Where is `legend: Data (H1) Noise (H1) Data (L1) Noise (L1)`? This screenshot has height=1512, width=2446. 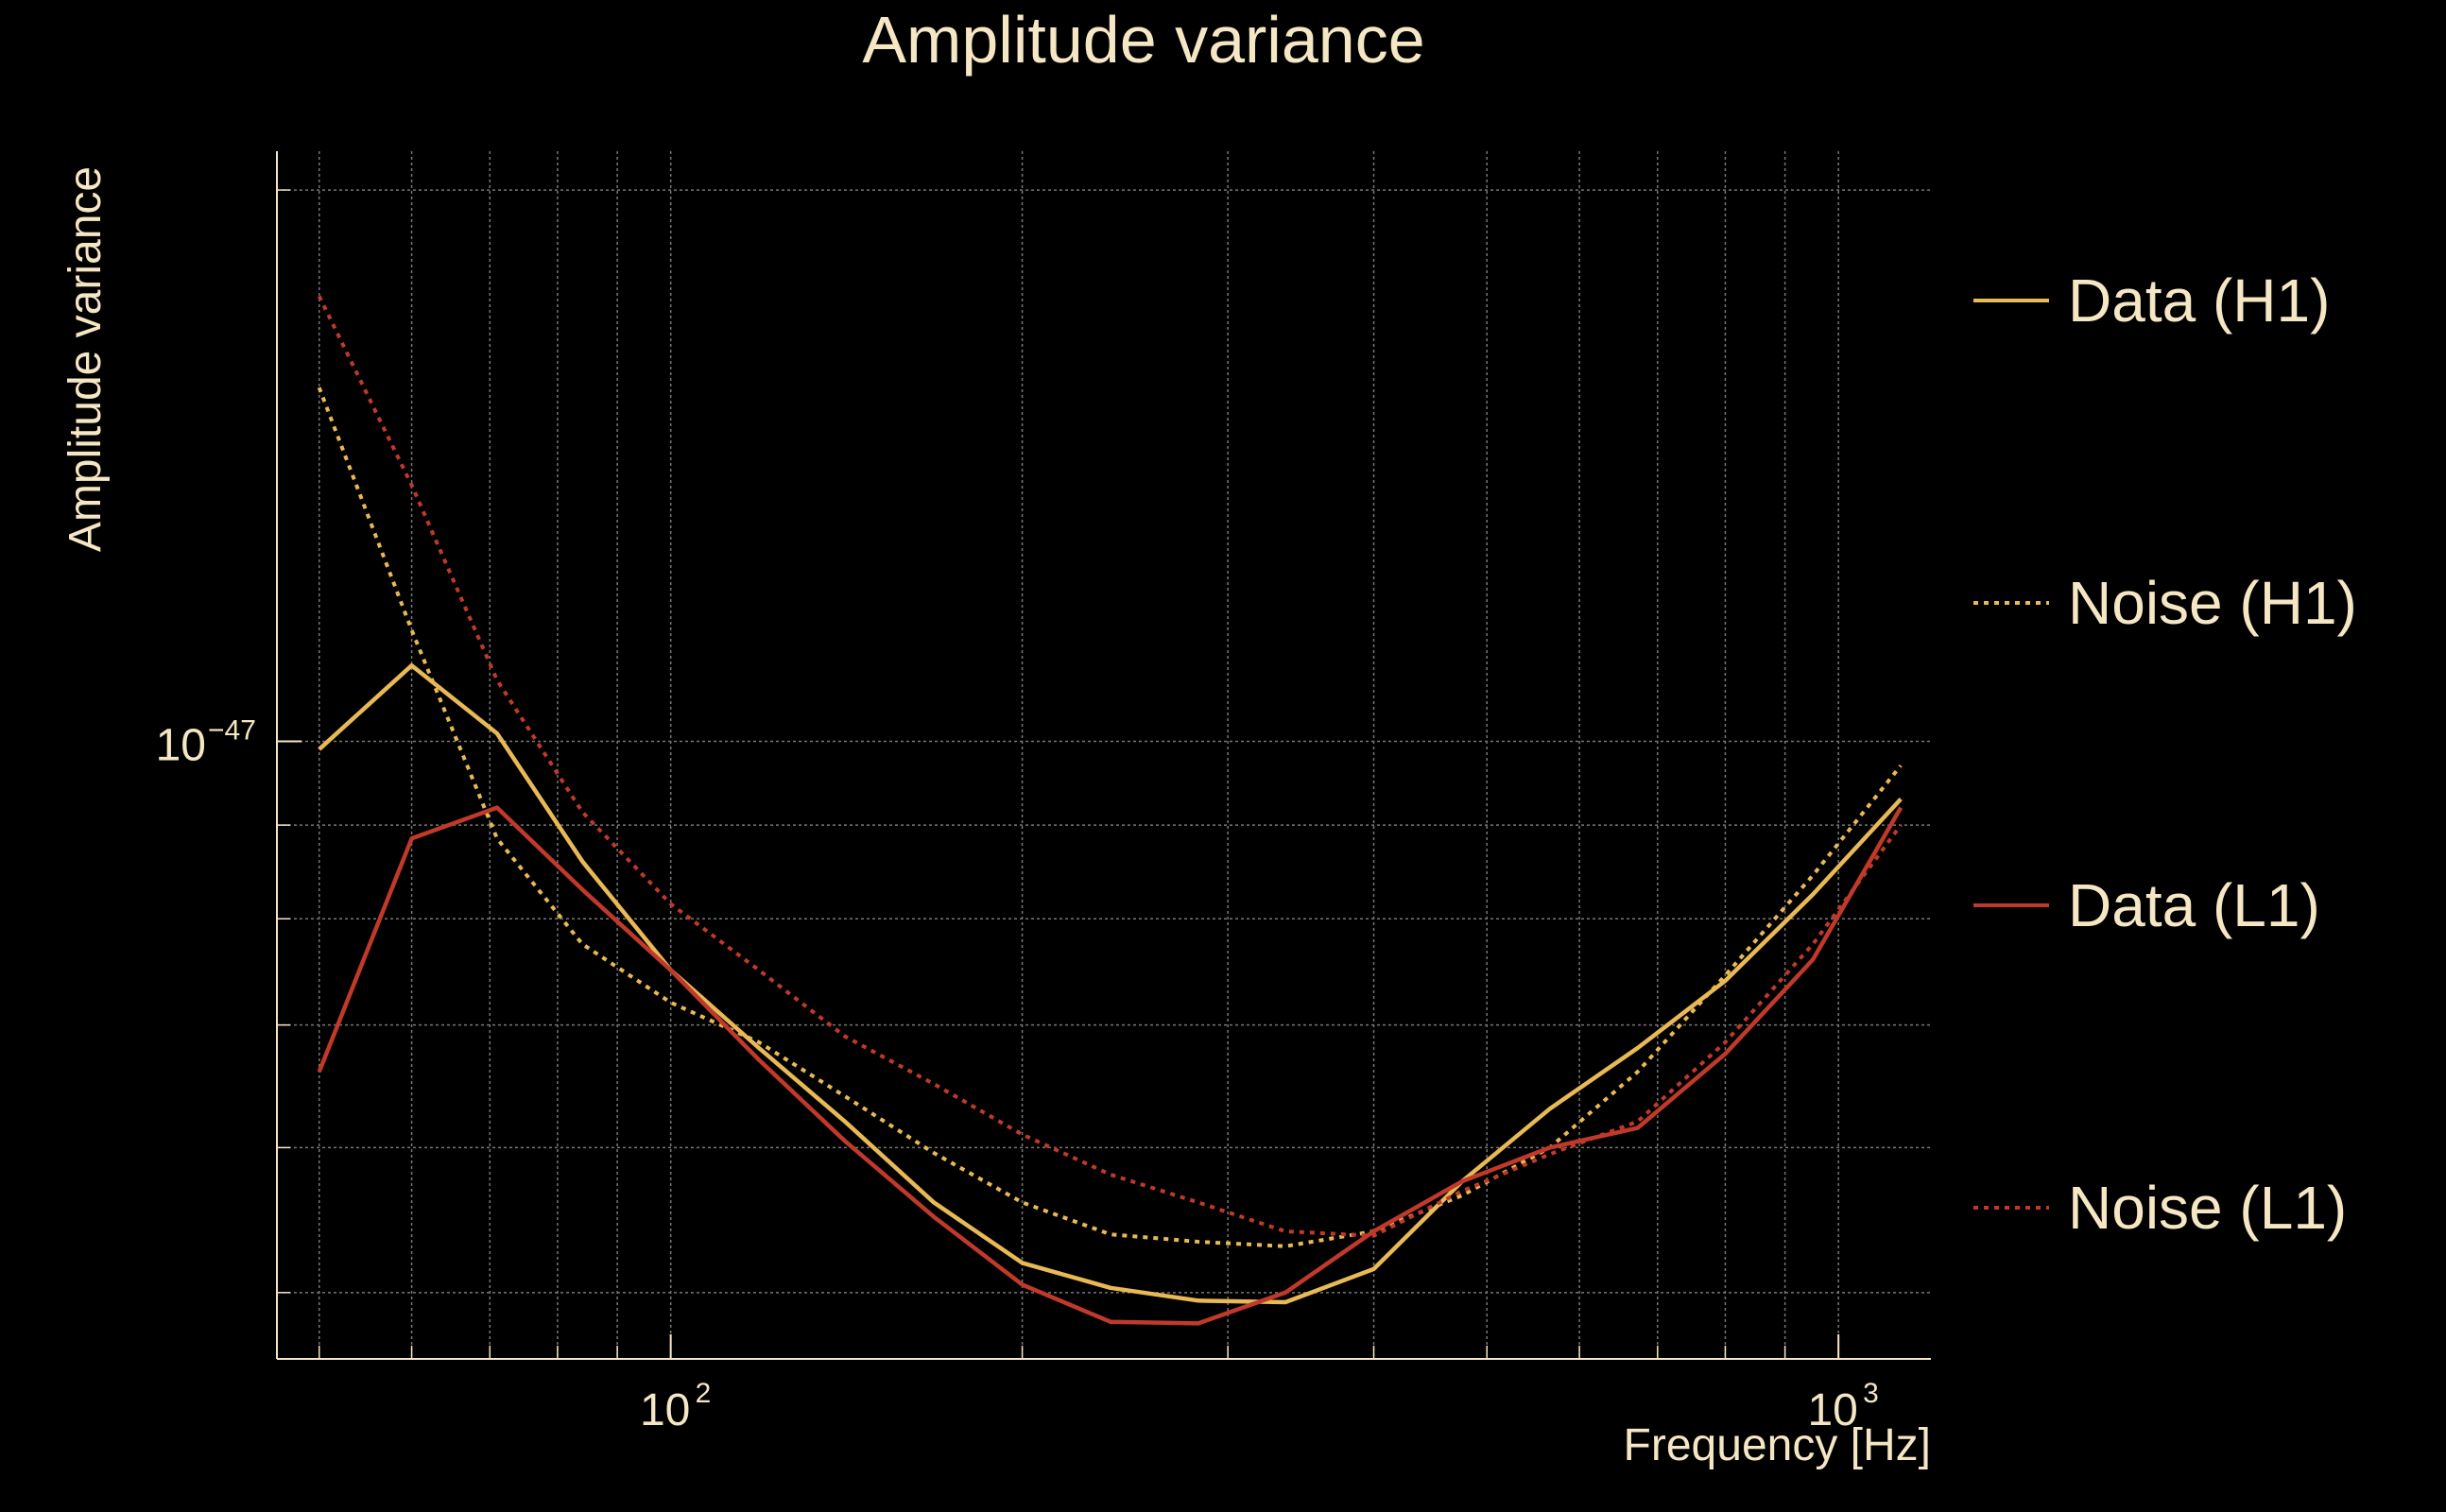 legend: Data (H1) Noise (H1) Data (L1) Noise (L1) is located at coordinates (2165, 754).